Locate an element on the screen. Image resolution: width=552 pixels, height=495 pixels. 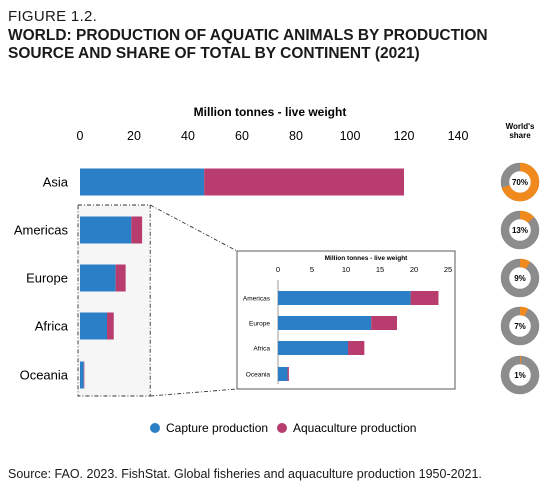
inset-x-tick-15: 15 is located at coordinates (380, 269).